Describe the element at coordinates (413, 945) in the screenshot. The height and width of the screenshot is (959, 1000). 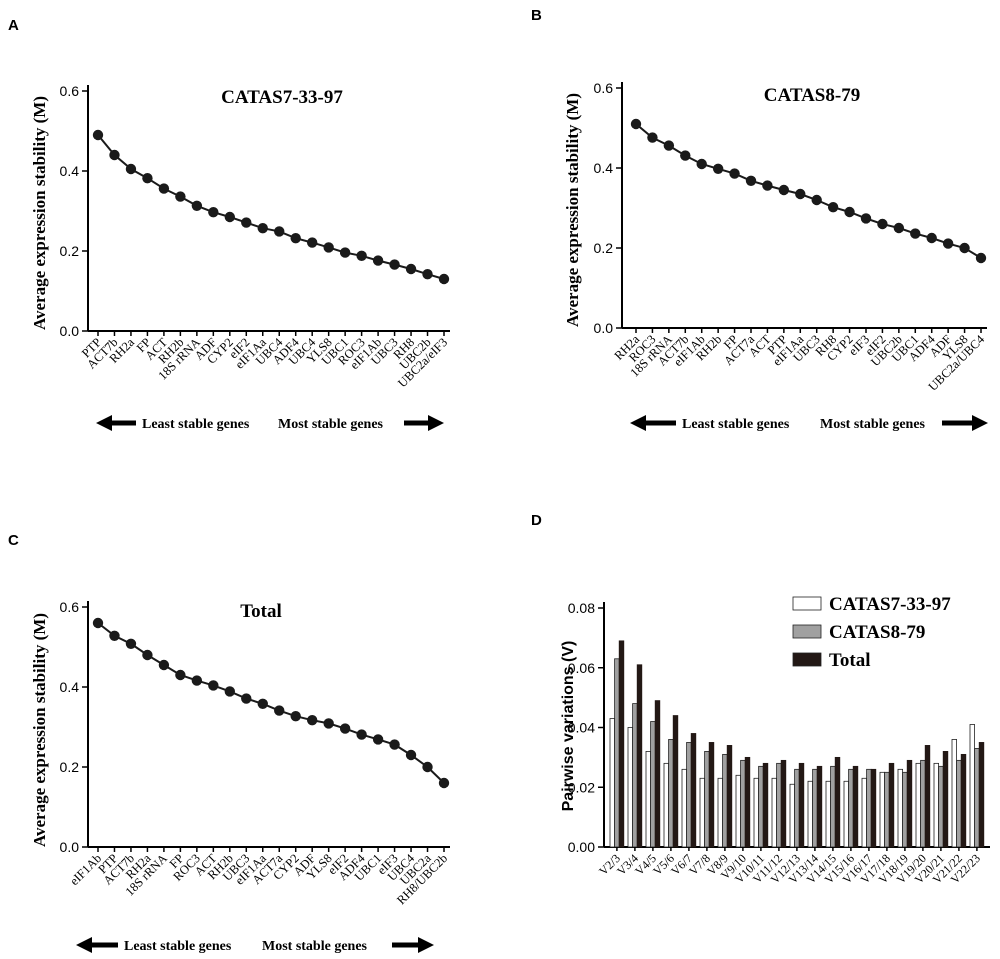
I see `most-stable-arrow` at that location.